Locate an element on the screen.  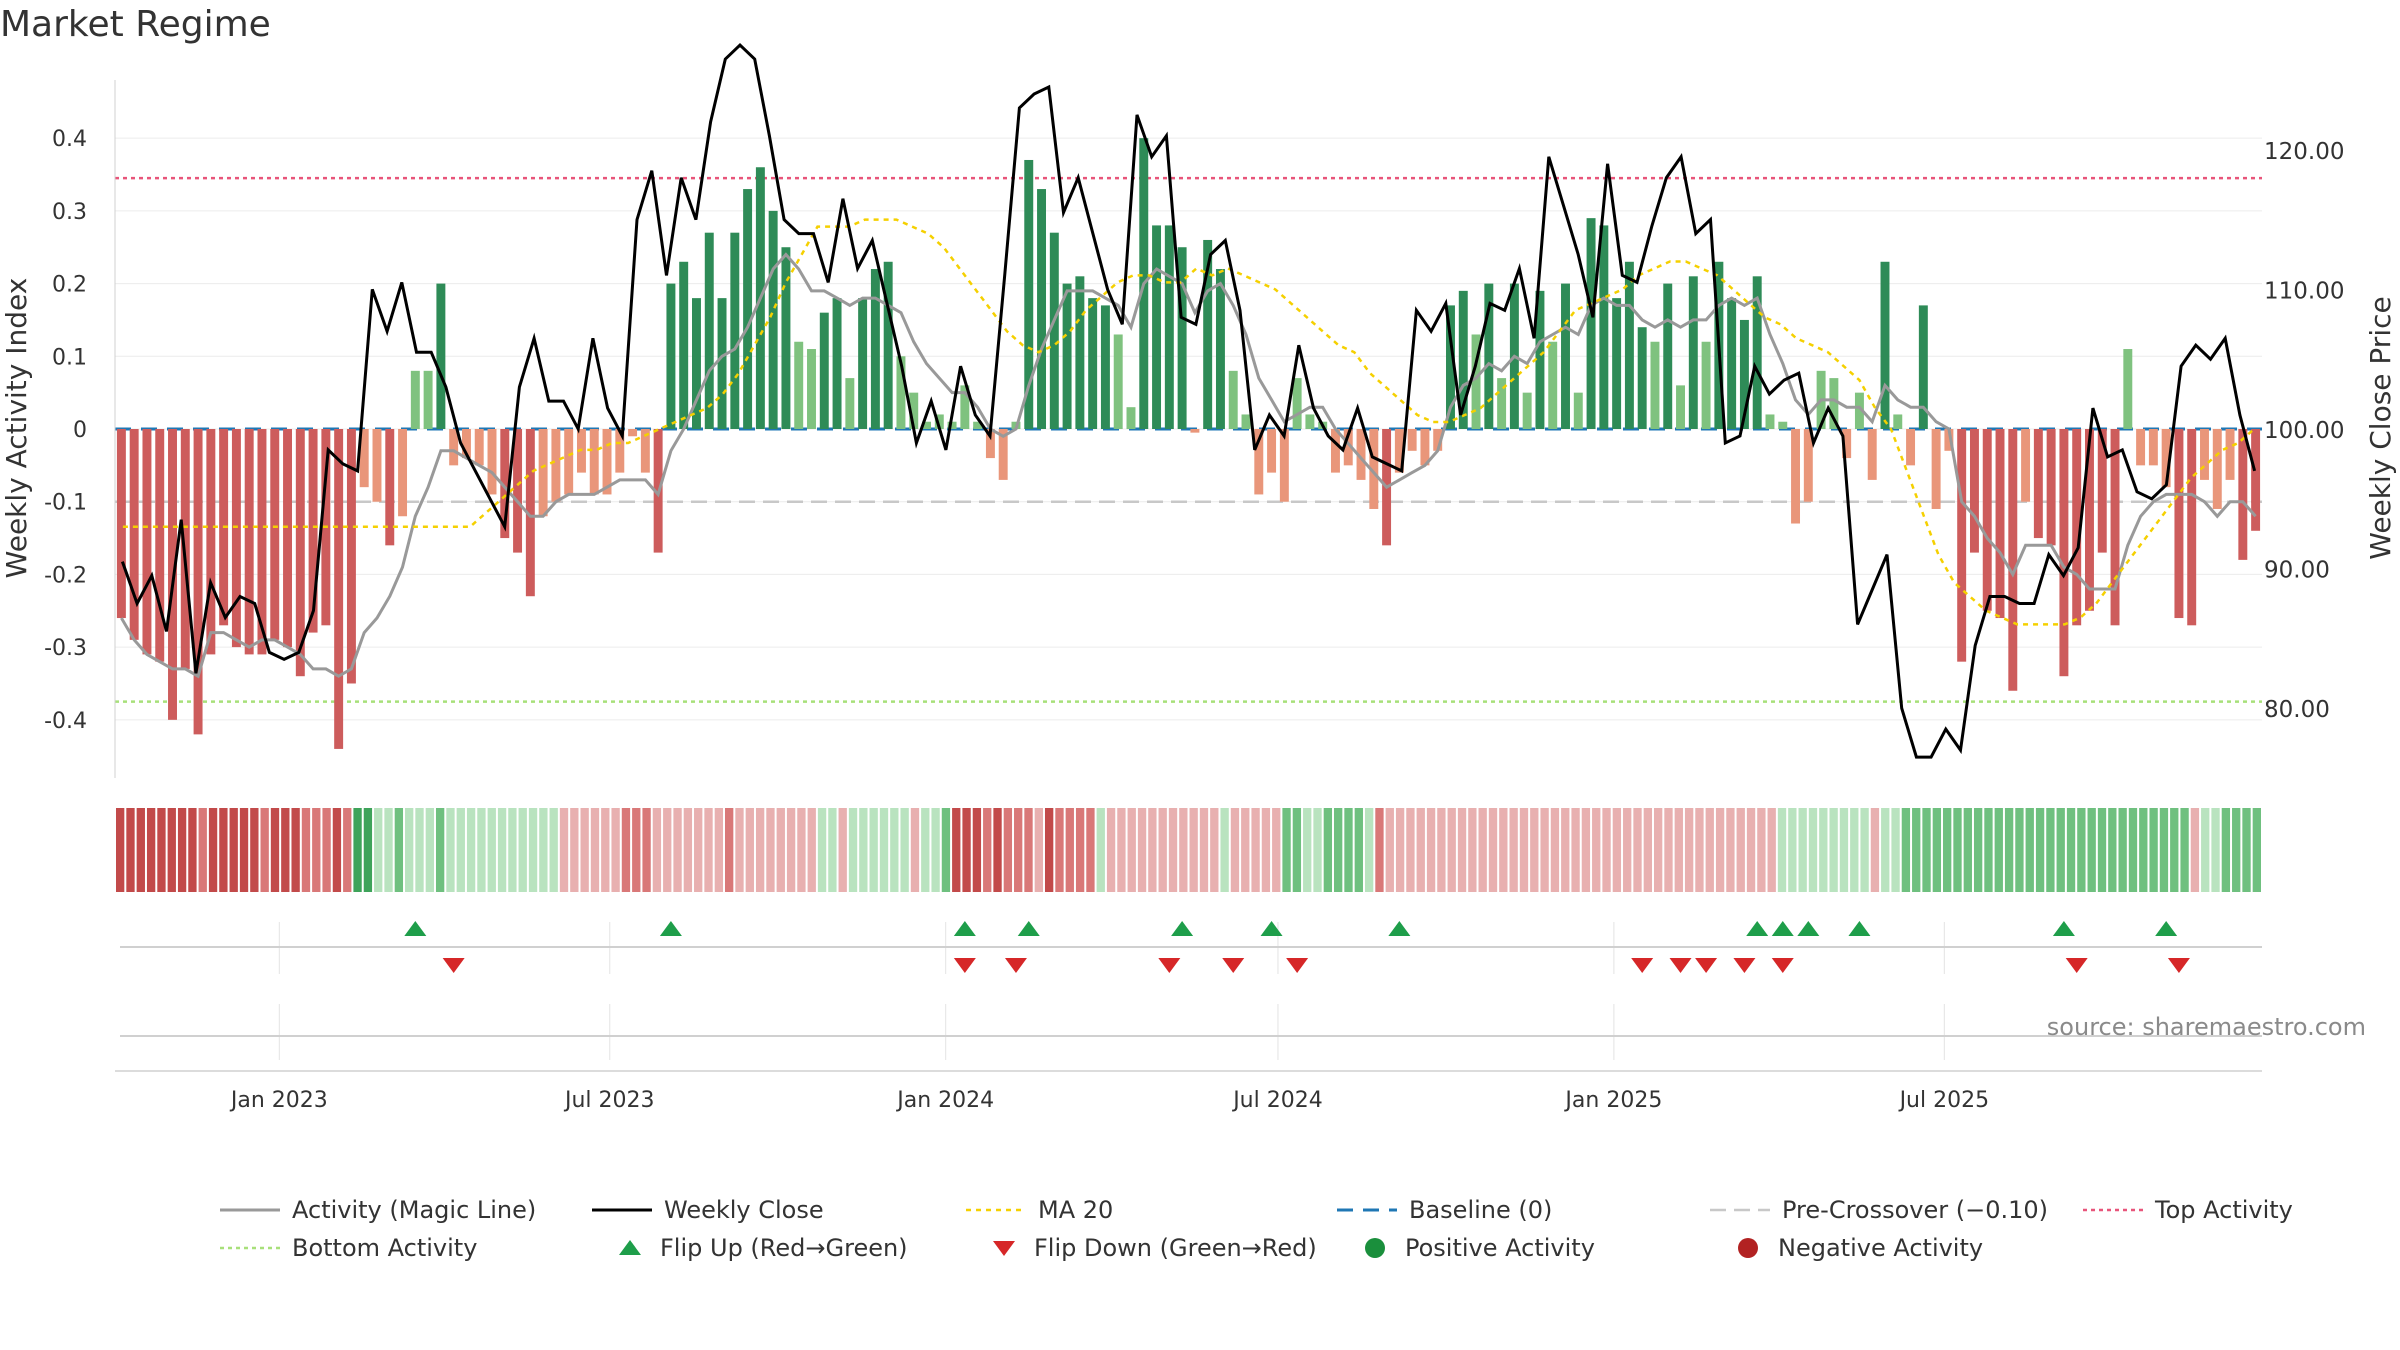
legend-item-top: Top Activity is located at coordinates (2188, 1210).